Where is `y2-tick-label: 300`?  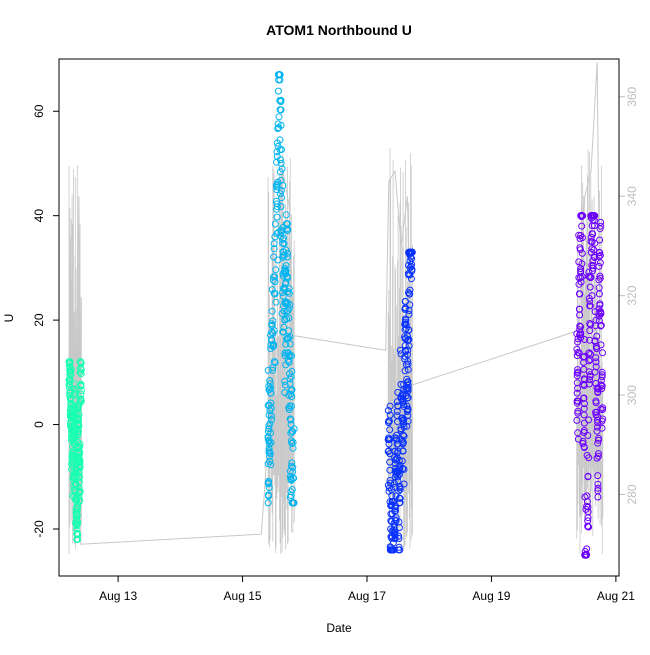
y2-tick-label: 300 is located at coordinates (632, 395).